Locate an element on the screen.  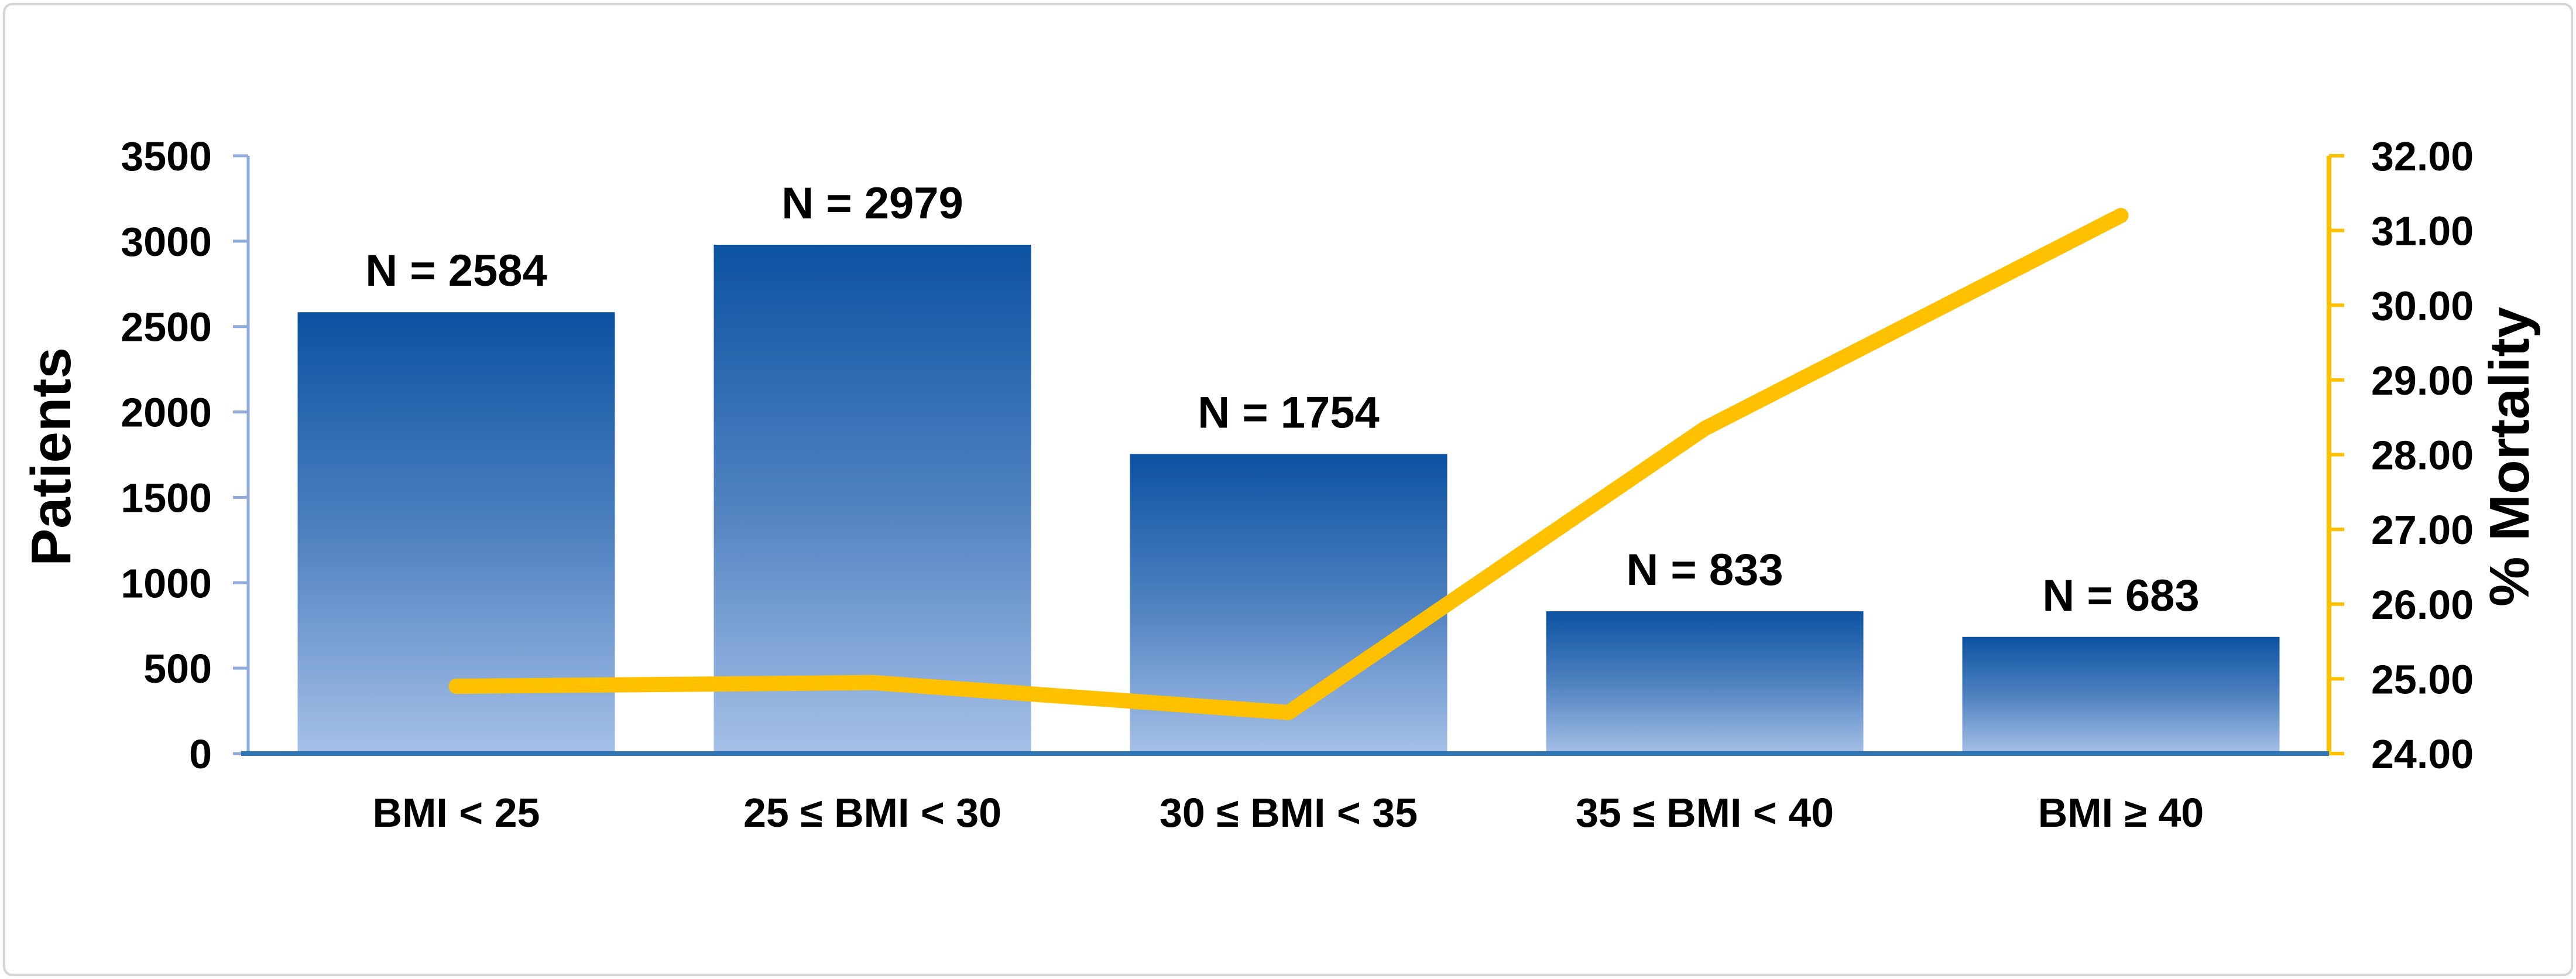
category-label: BMI ≥ 40 is located at coordinates (2121, 813).